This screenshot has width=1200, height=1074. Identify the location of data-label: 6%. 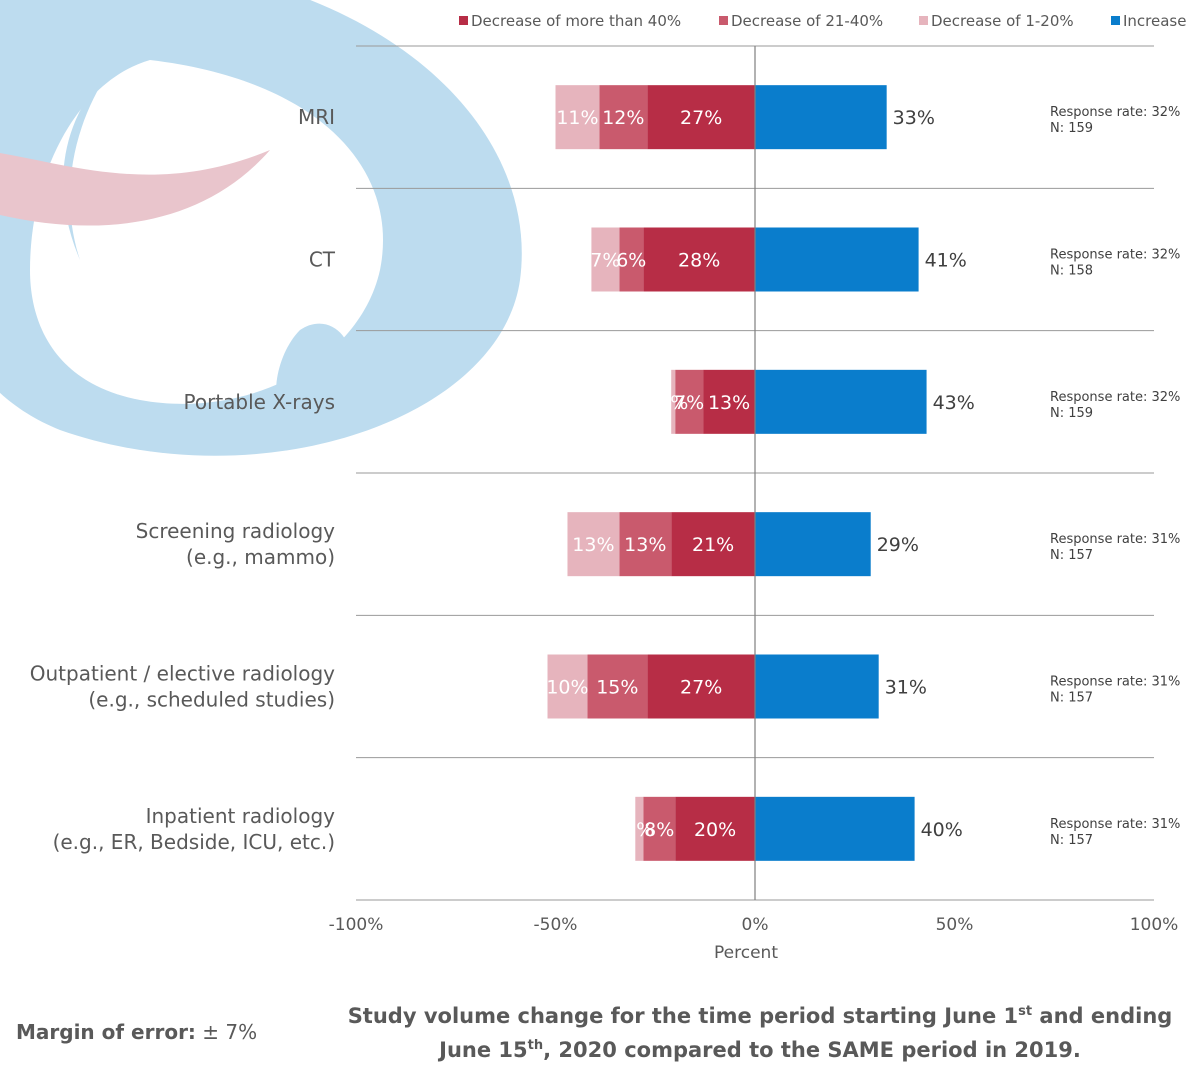
(631, 261).